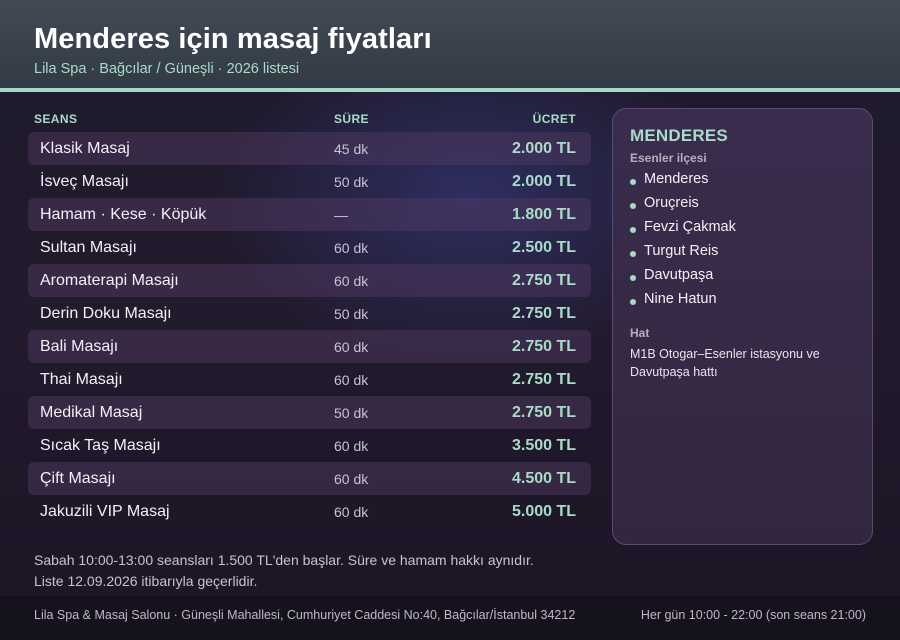 The width and height of the screenshot is (900, 640). What do you see at coordinates (309, 148) in the screenshot?
I see `table-row: Klasik Masaj 45 dk 2.000 TL` at bounding box center [309, 148].